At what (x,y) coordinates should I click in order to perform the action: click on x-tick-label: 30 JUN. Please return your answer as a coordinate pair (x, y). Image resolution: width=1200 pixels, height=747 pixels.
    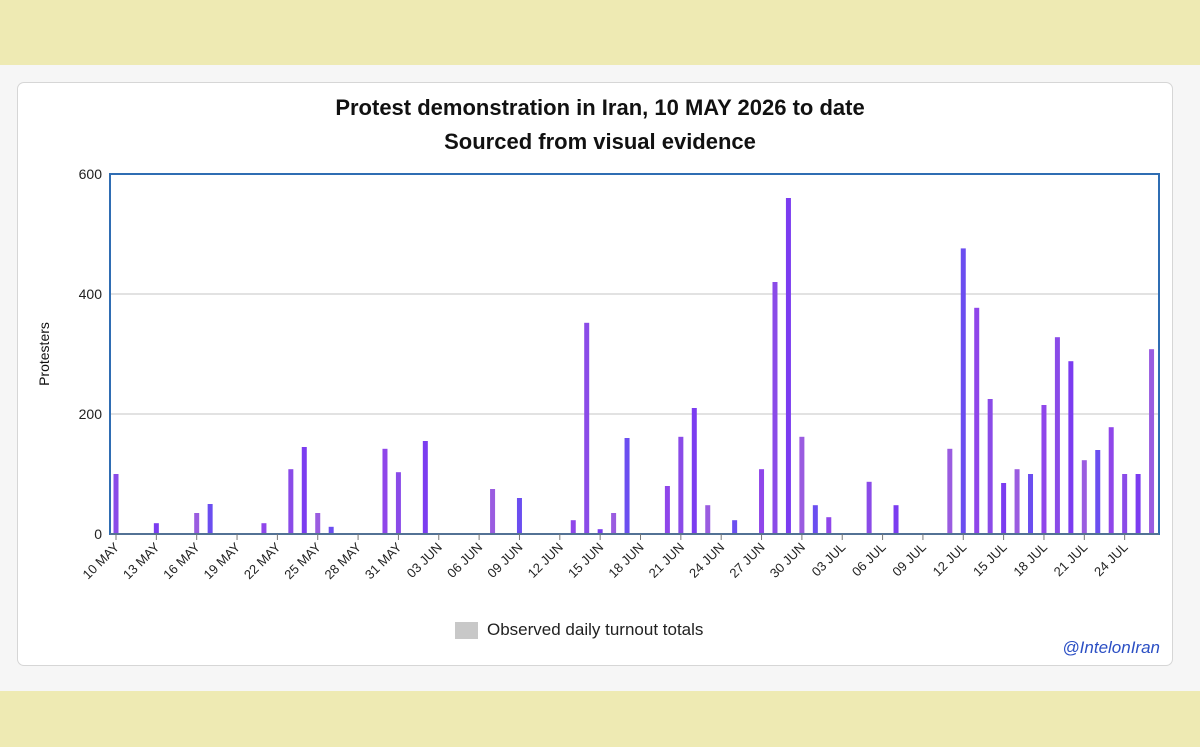
    Looking at the image, I should click on (787, 560).